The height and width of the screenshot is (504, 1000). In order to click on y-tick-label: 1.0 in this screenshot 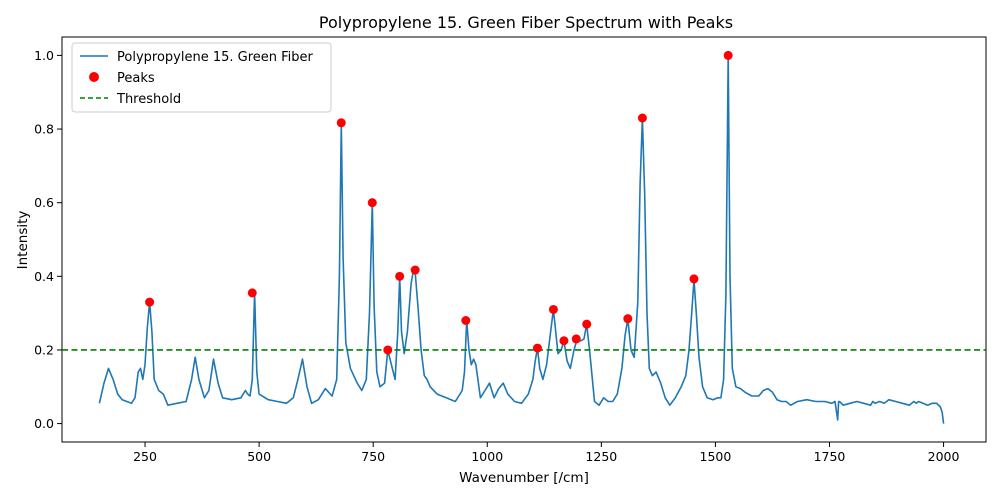, I will do `click(44, 55)`.